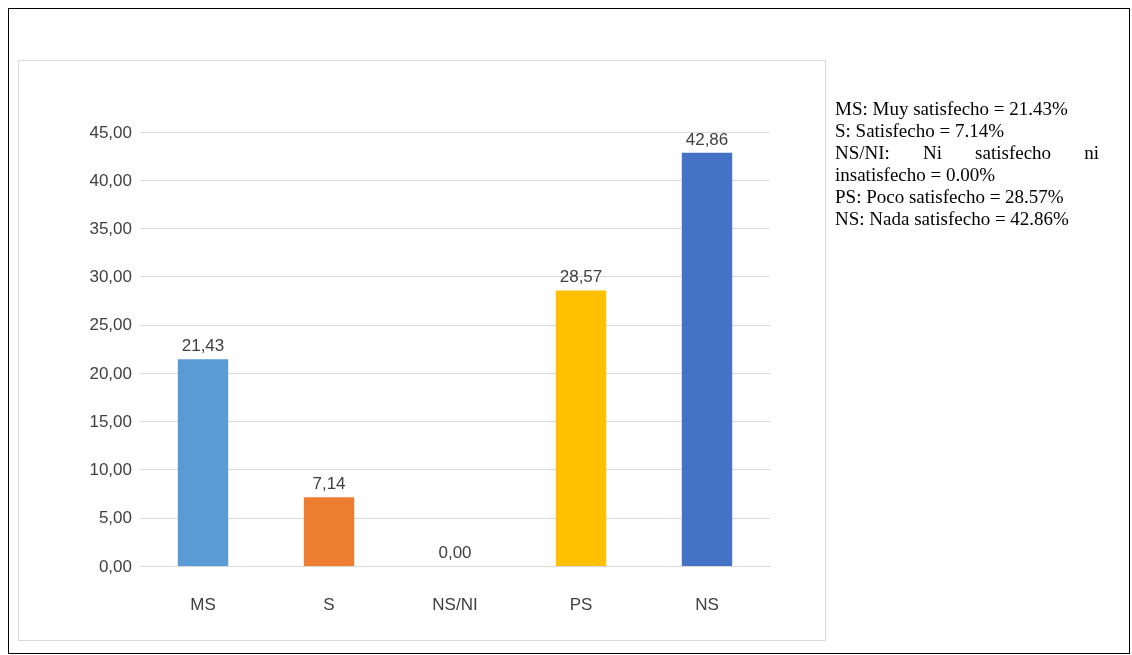  What do you see at coordinates (455, 604) in the screenshot?
I see `x-tick-label: NS/NI` at bounding box center [455, 604].